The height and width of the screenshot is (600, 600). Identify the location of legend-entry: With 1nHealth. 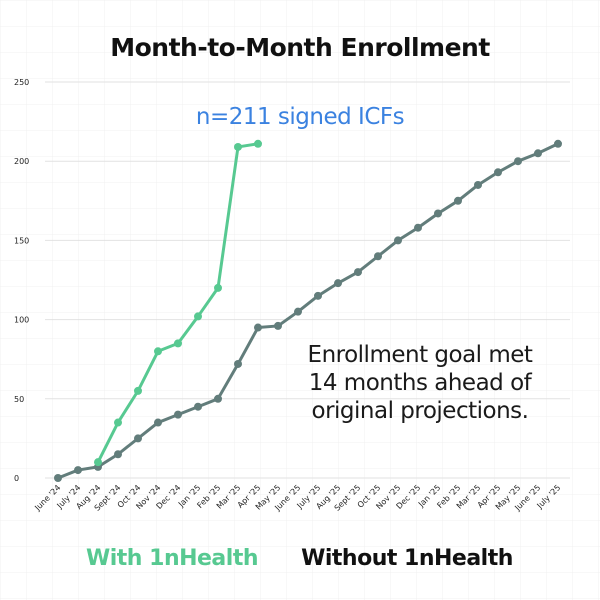
(172, 558).